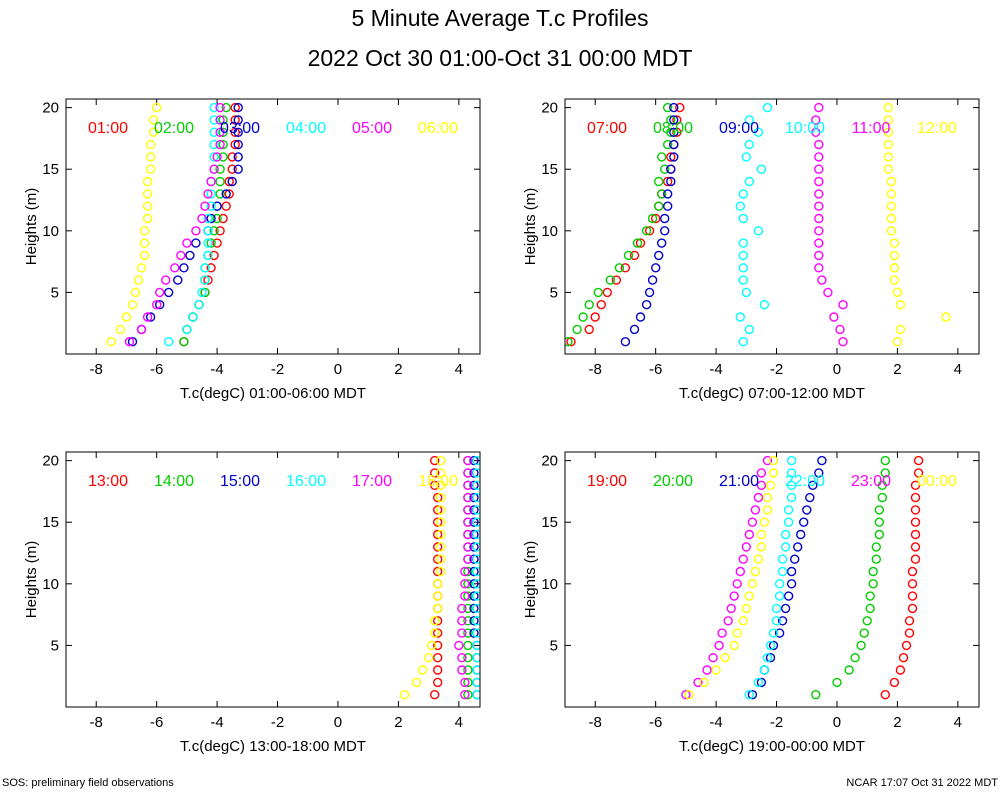 The width and height of the screenshot is (1000, 800). Describe the element at coordinates (108, 481) in the screenshot. I see `legend-label: 13:00` at that location.